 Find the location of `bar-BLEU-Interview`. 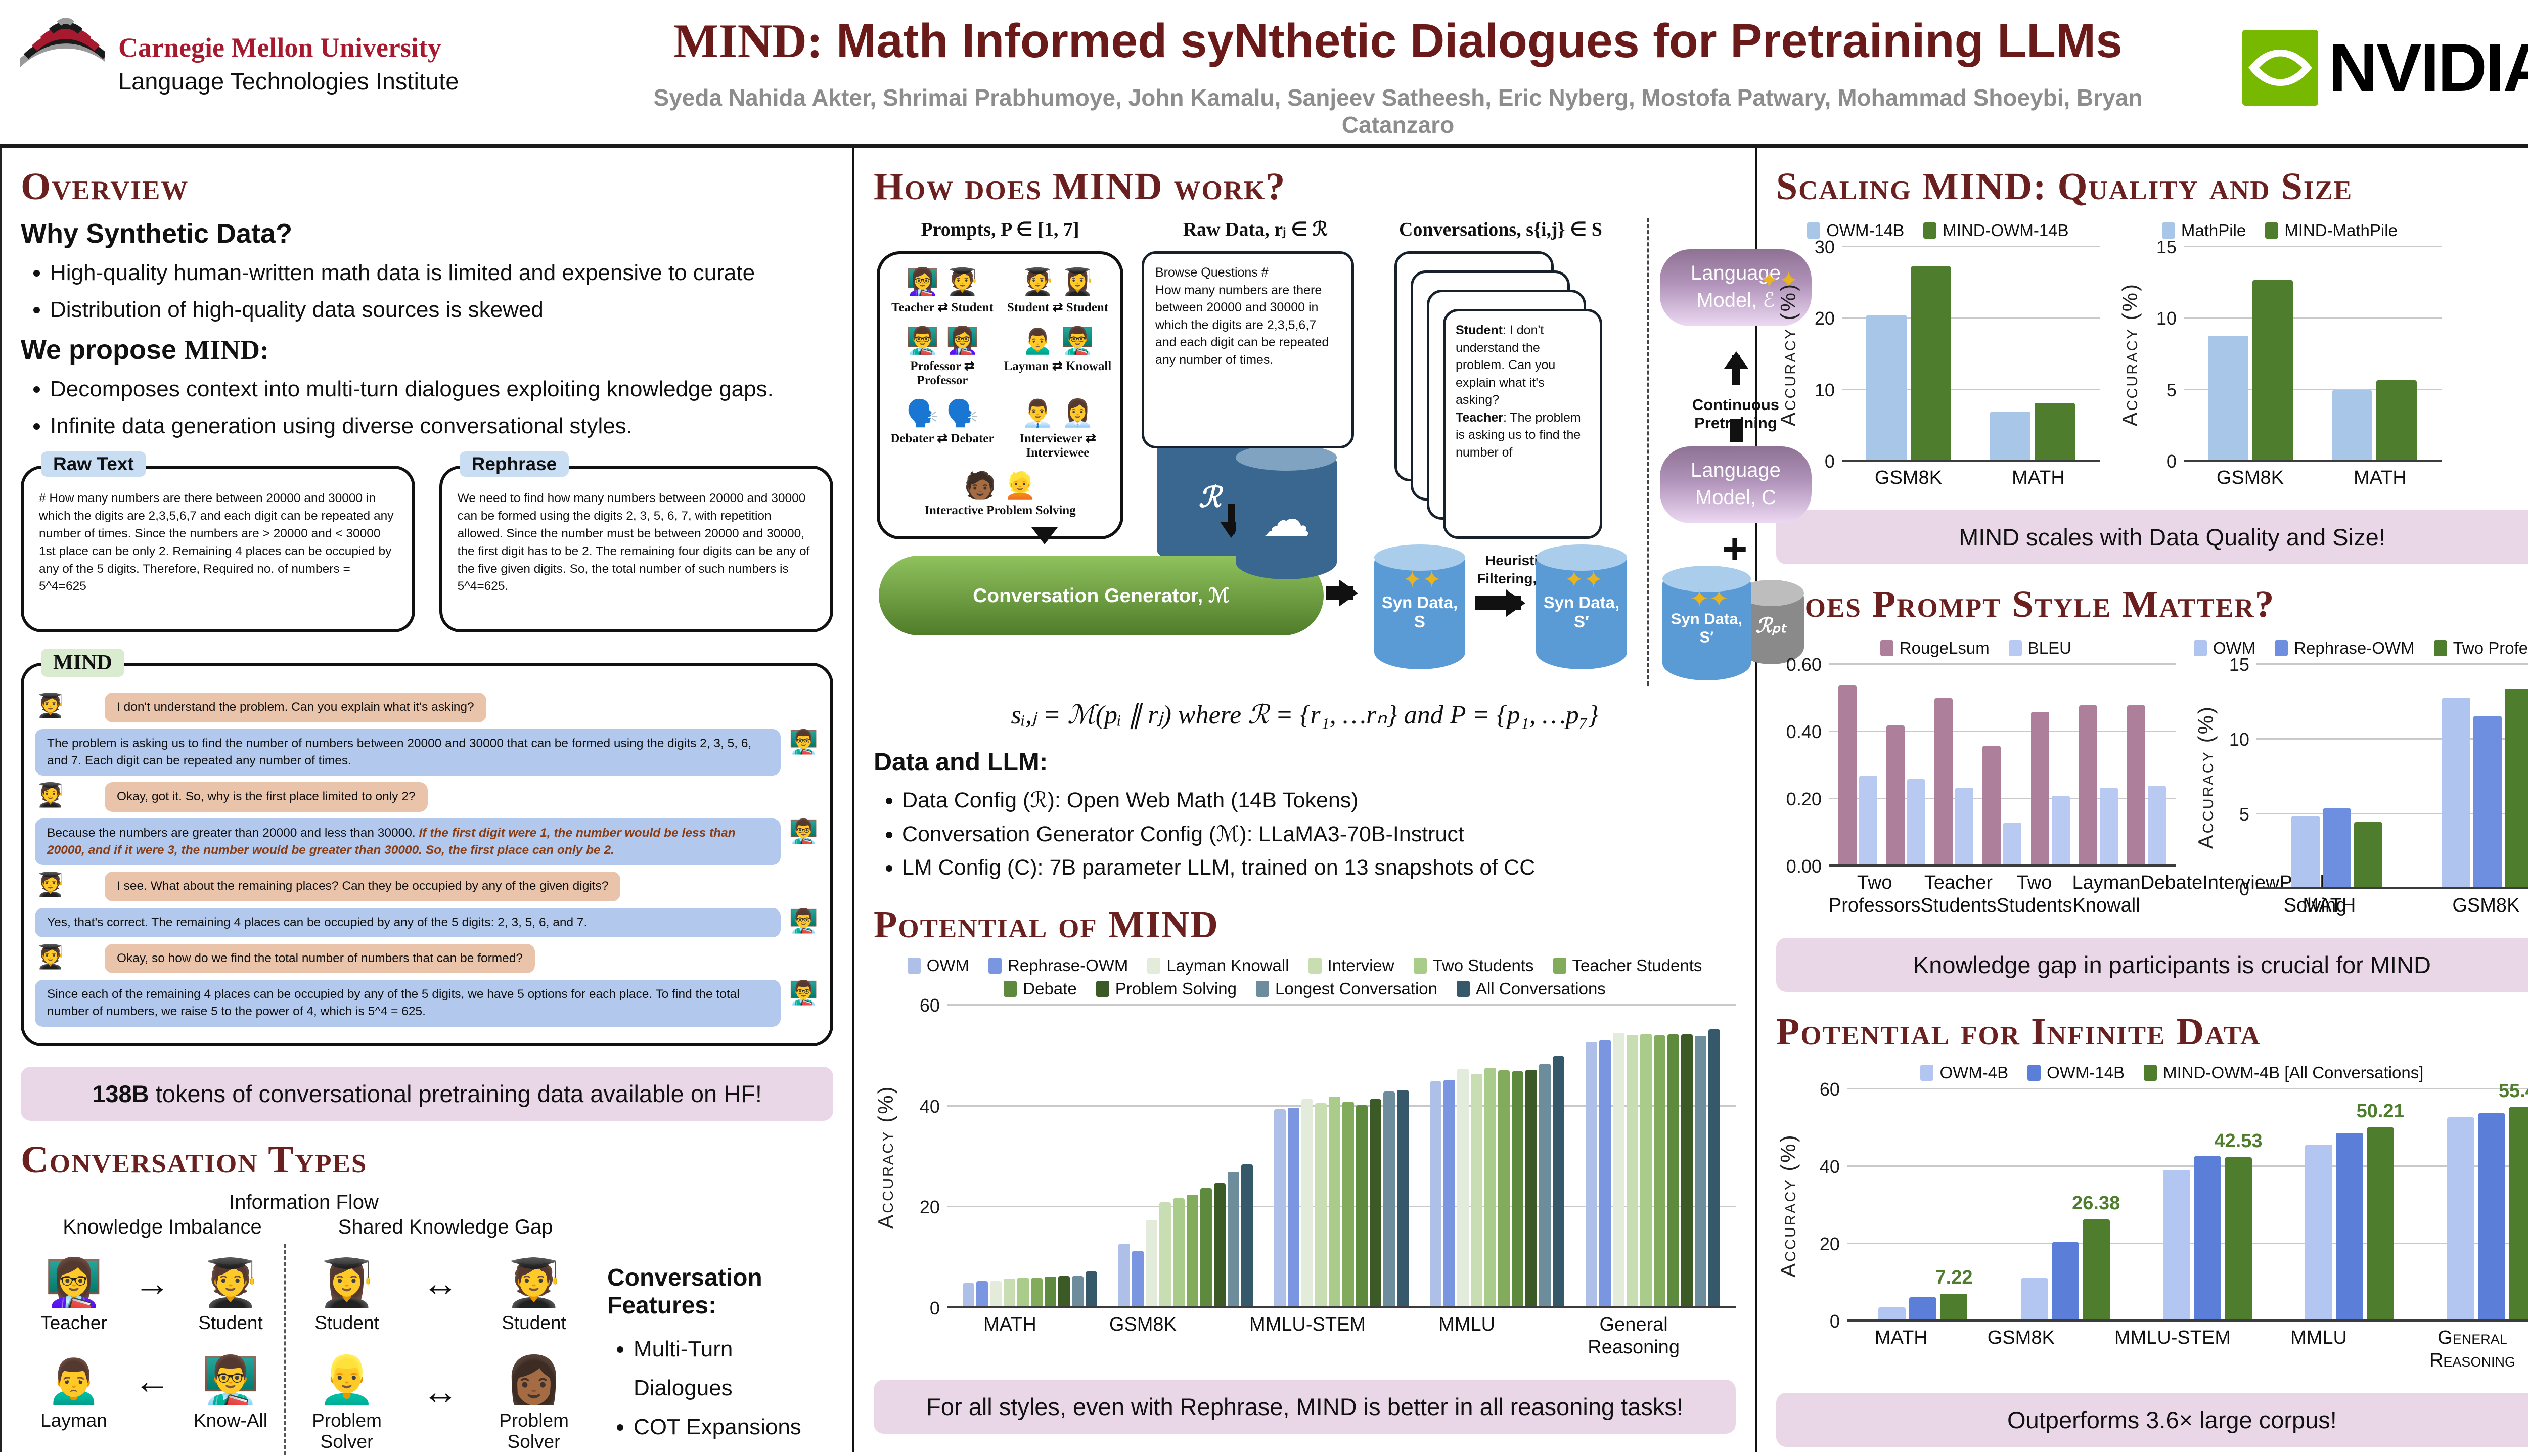

bar-BLEU-Interview is located at coordinates (2109, 827).